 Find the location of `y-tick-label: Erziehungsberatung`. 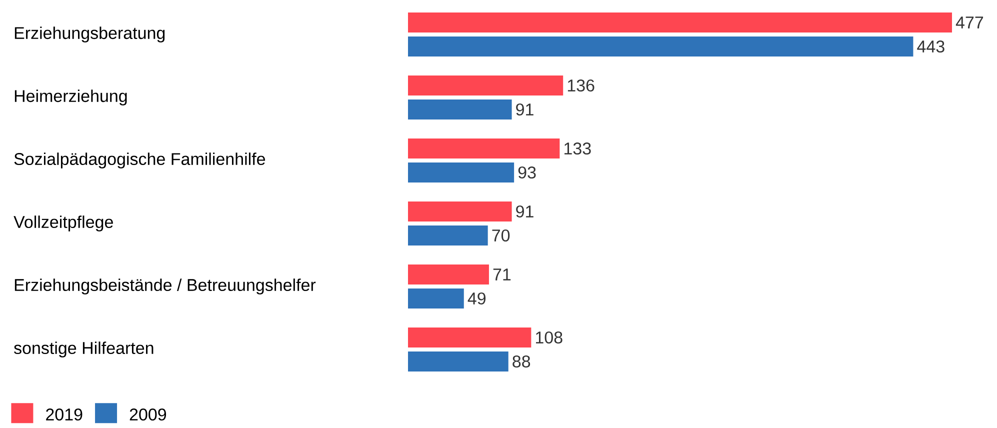

y-tick-label: Erziehungsberatung is located at coordinates (89, 34).